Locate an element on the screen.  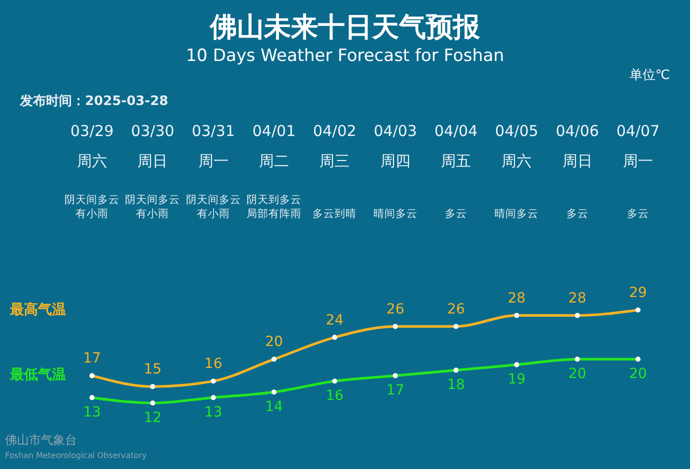
series-label: 最低气温 is located at coordinates (37, 375).